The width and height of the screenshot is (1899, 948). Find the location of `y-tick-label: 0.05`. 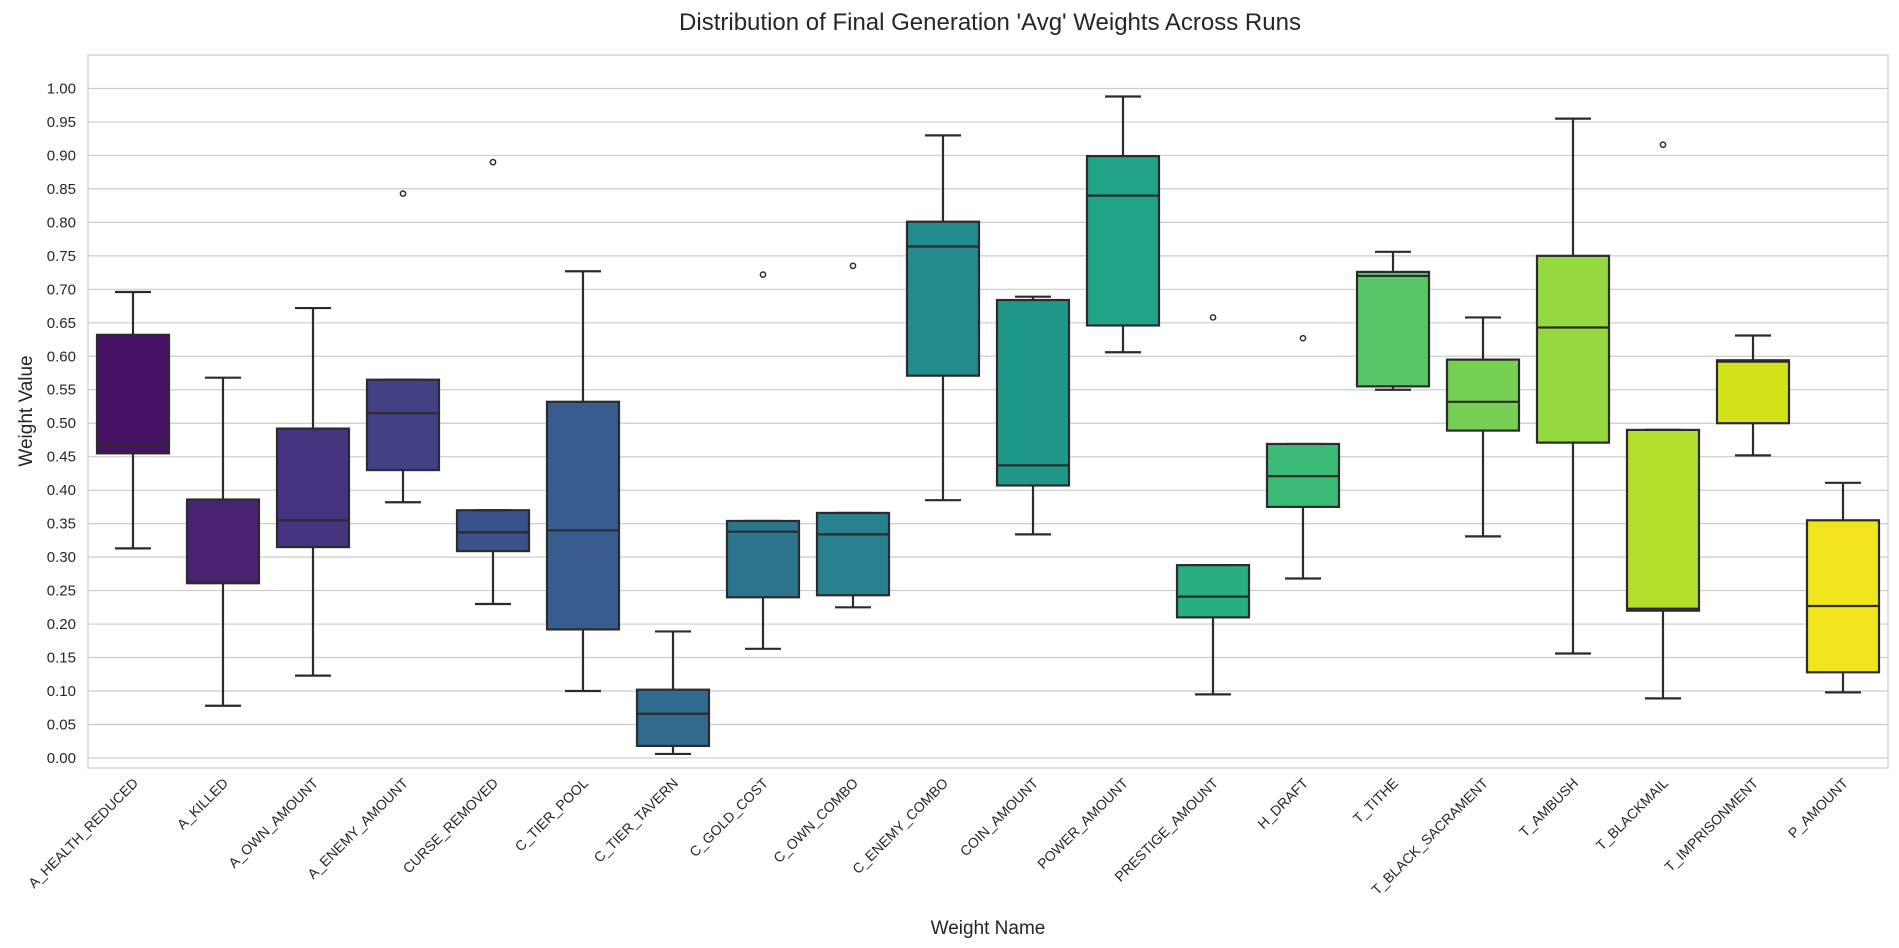

y-tick-label: 0.05 is located at coordinates (61, 724).